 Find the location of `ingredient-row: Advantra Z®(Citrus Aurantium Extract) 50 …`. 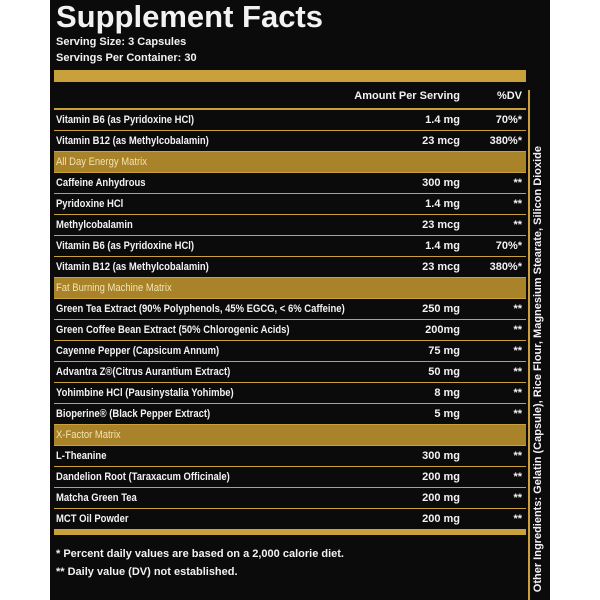

ingredient-row: Advantra Z®(Citrus Aurantium Extract) 50 … is located at coordinates (290, 372).